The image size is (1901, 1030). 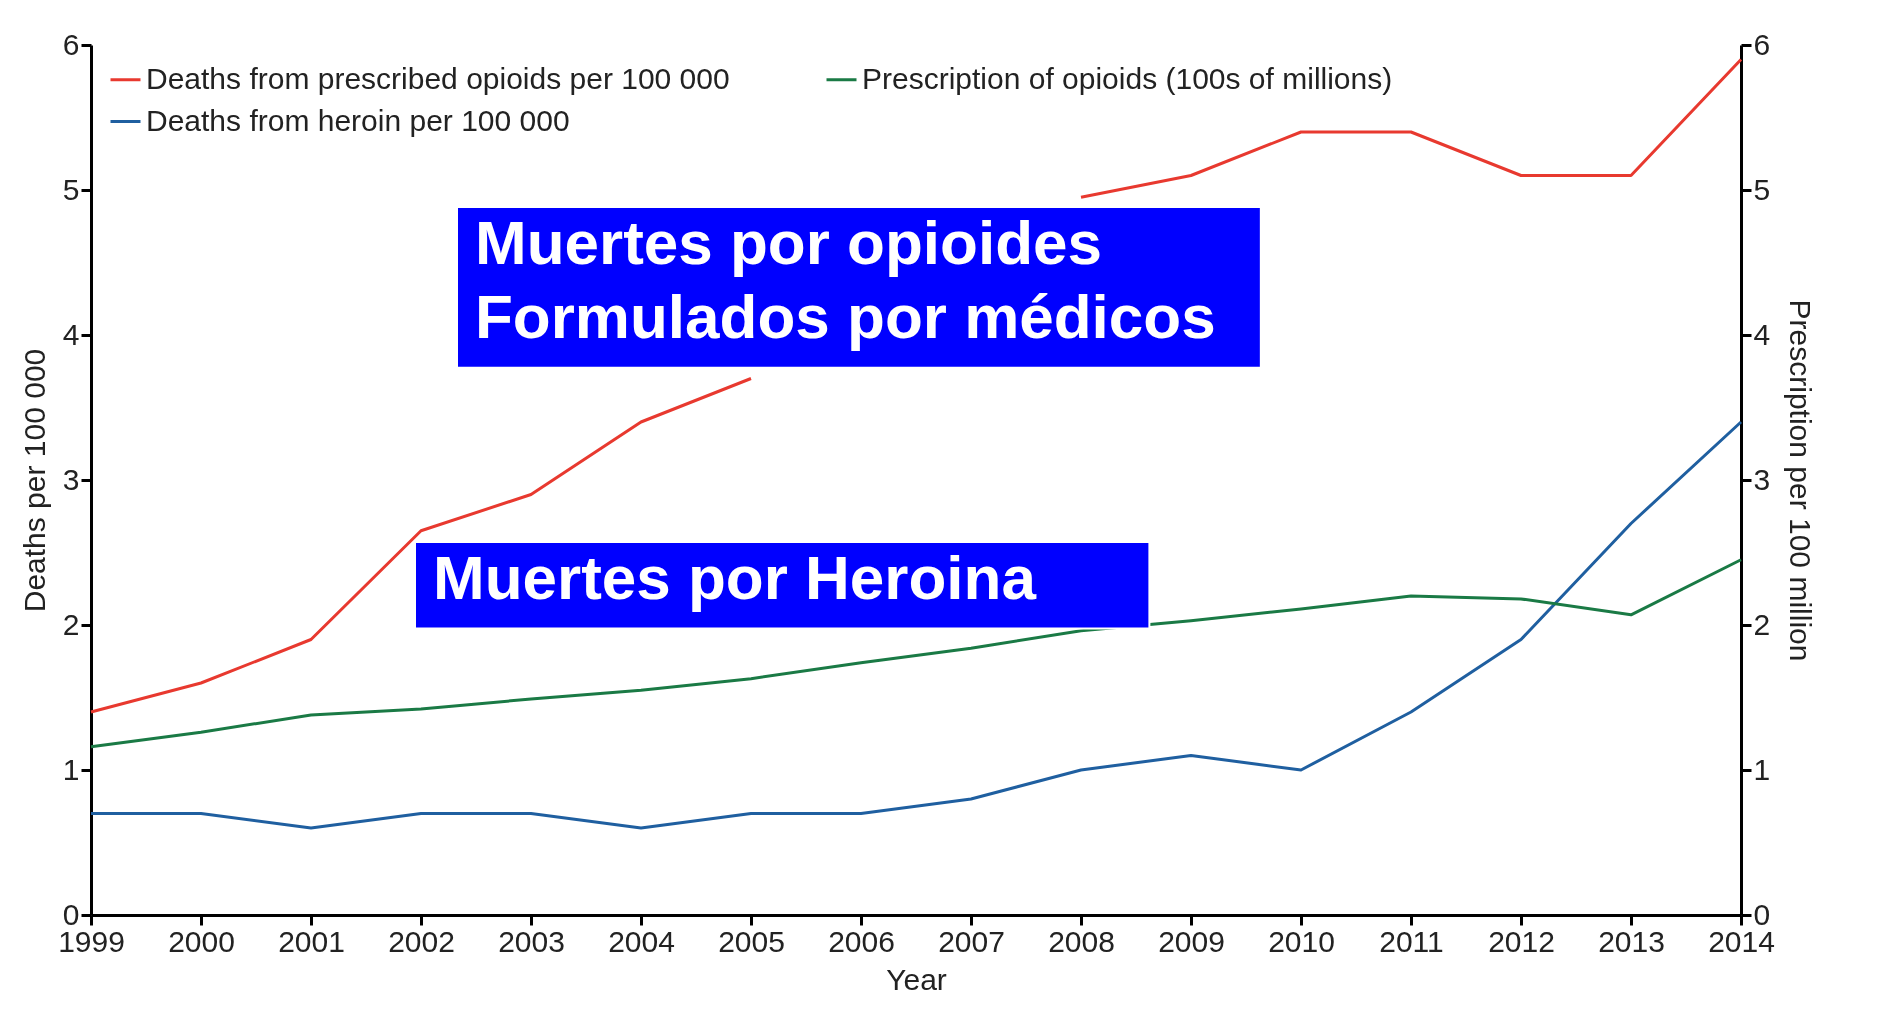 I want to click on annotation: Muertes por opioides Formulados por médicos, so click(x=845, y=280).